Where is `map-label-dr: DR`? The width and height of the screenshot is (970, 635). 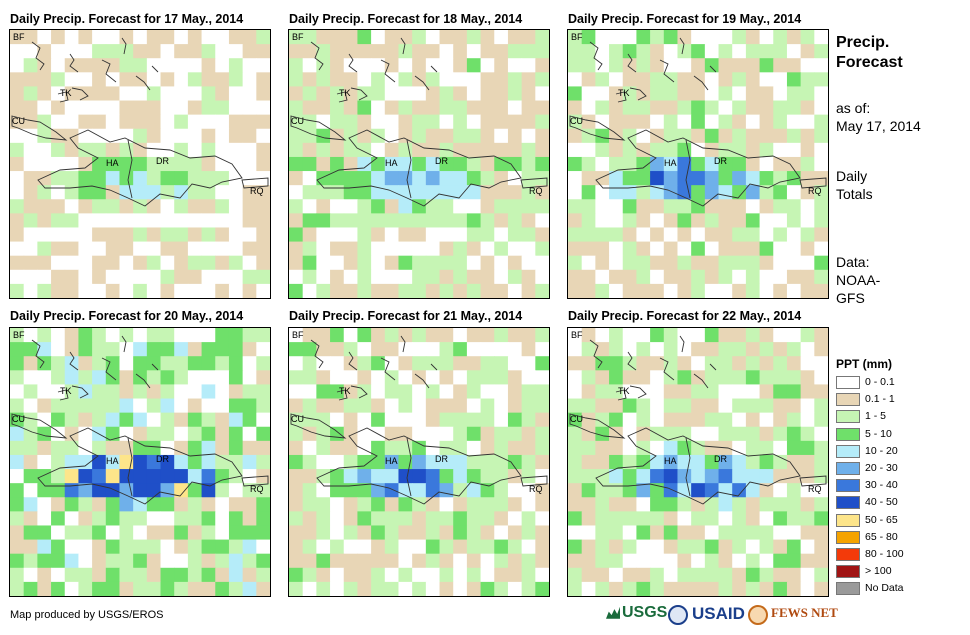
map-label-dr: DR is located at coordinates (720, 459).